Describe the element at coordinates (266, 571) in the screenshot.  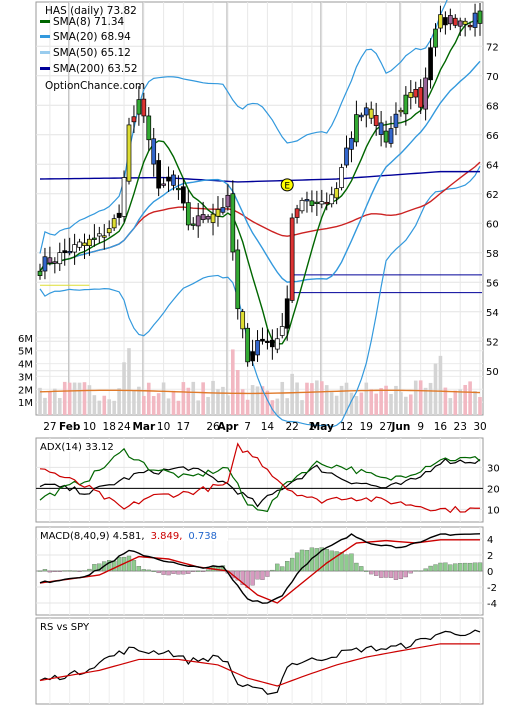
I see `macd-panel: -4 -2 0 2 4 MACD(8,40,9) 4.581, 3.849, 0.738` at that location.